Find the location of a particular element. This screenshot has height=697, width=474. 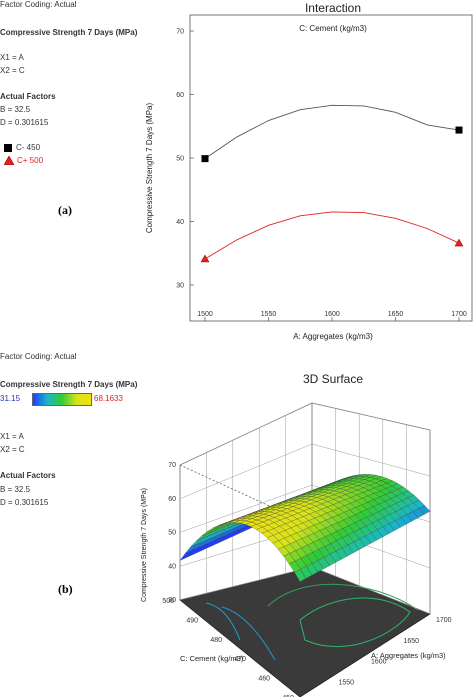

y-tick-label: 60 is located at coordinates (180, 95).